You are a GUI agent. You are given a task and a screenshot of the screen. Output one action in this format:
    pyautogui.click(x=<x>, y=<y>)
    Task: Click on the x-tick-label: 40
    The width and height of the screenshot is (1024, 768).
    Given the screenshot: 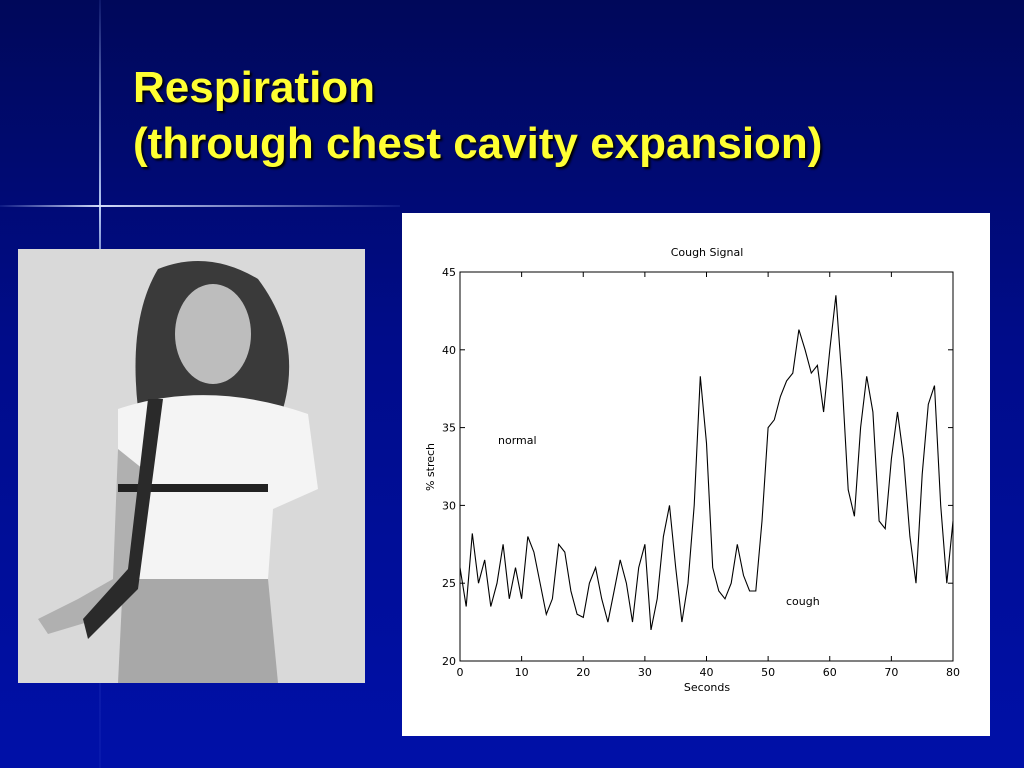 What is the action you would take?
    pyautogui.click(x=707, y=672)
    